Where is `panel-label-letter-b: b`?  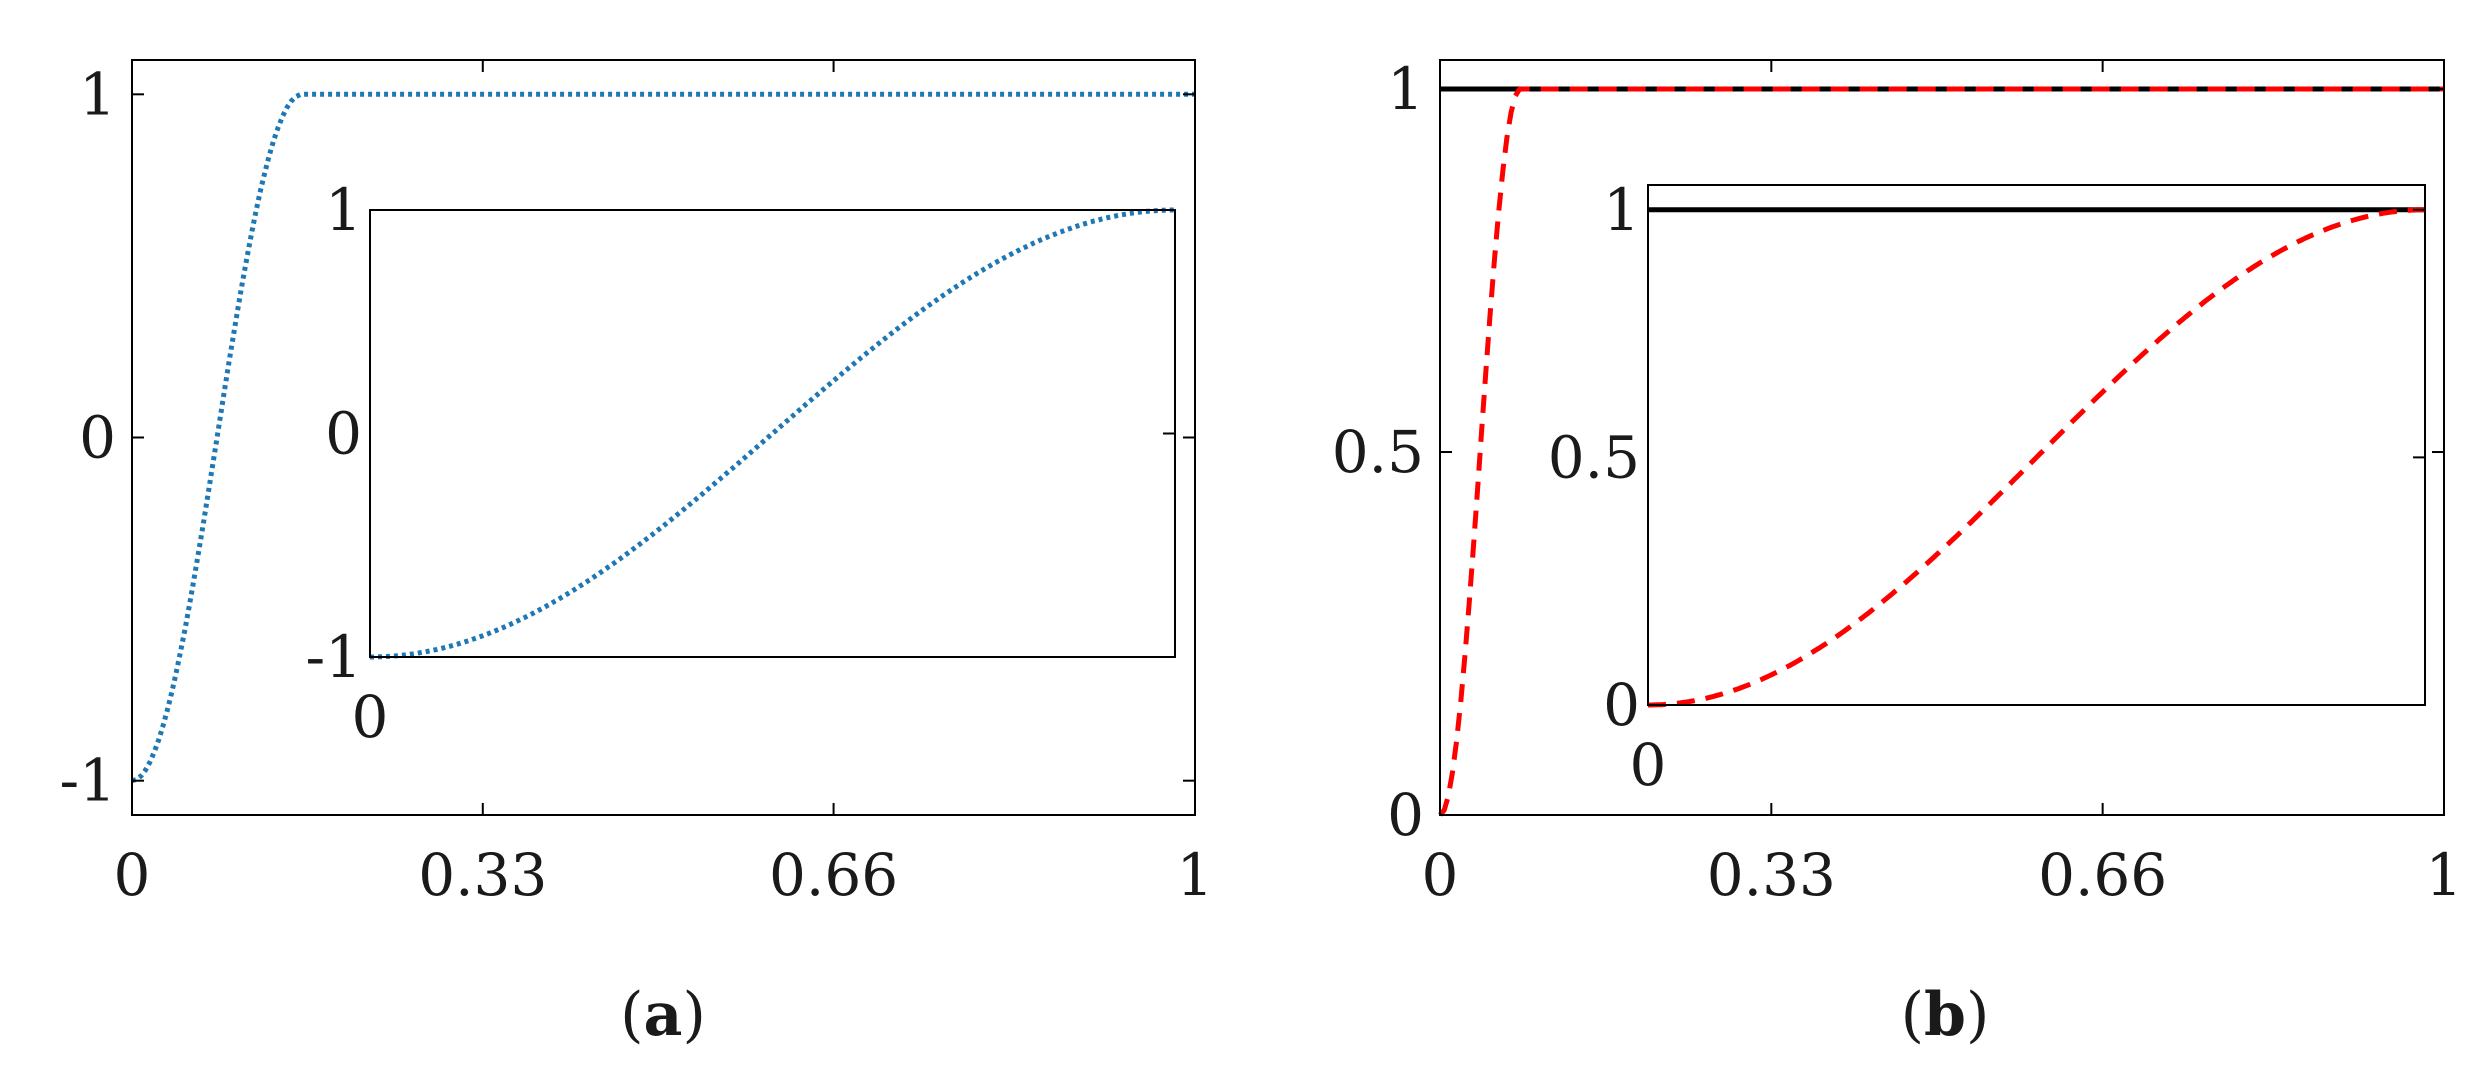 panel-label-letter-b: b is located at coordinates (1945, 1015).